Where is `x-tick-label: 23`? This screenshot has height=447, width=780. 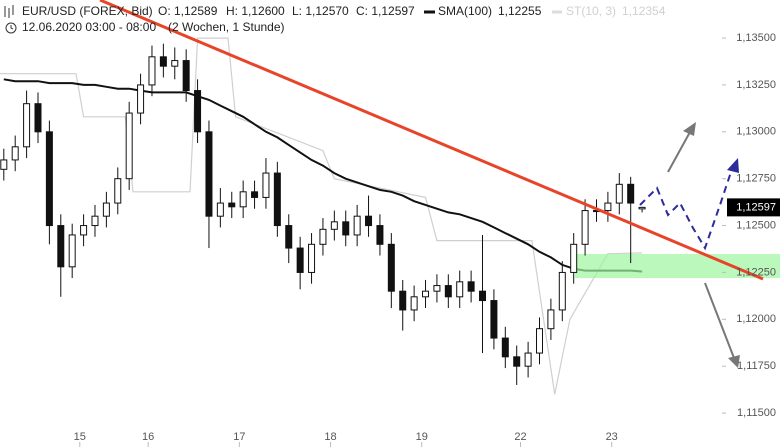 x-tick-label: 23 is located at coordinates (612, 437).